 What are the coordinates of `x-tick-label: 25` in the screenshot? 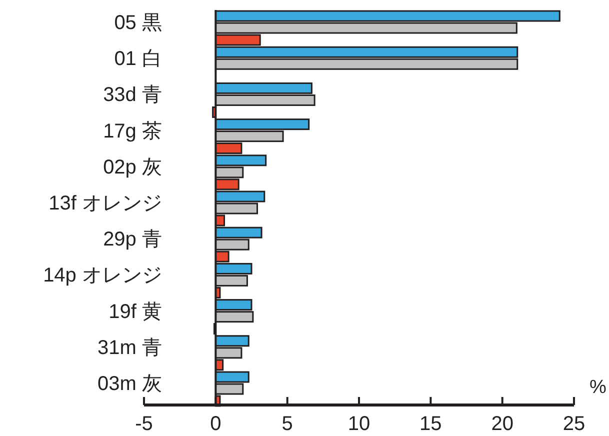 It's located at (574, 424).